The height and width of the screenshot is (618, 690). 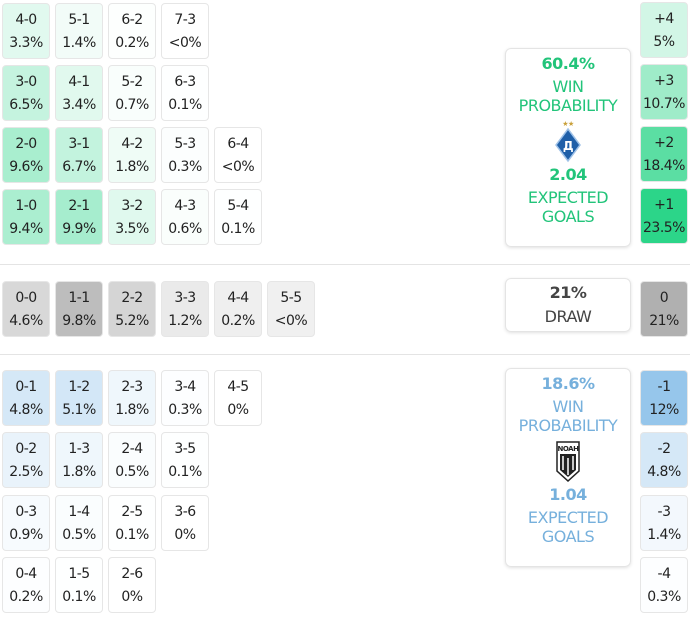 What do you see at coordinates (132, 512) in the screenshot?
I see `cell-label: 2-5` at bounding box center [132, 512].